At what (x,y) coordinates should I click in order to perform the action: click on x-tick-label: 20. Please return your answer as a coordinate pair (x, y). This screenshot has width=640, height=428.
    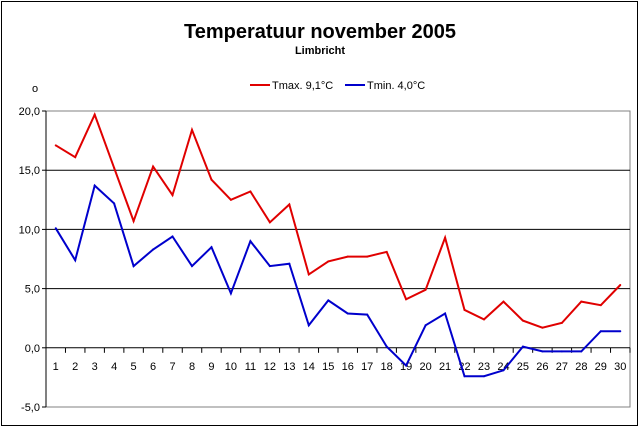
    Looking at the image, I should click on (425, 367).